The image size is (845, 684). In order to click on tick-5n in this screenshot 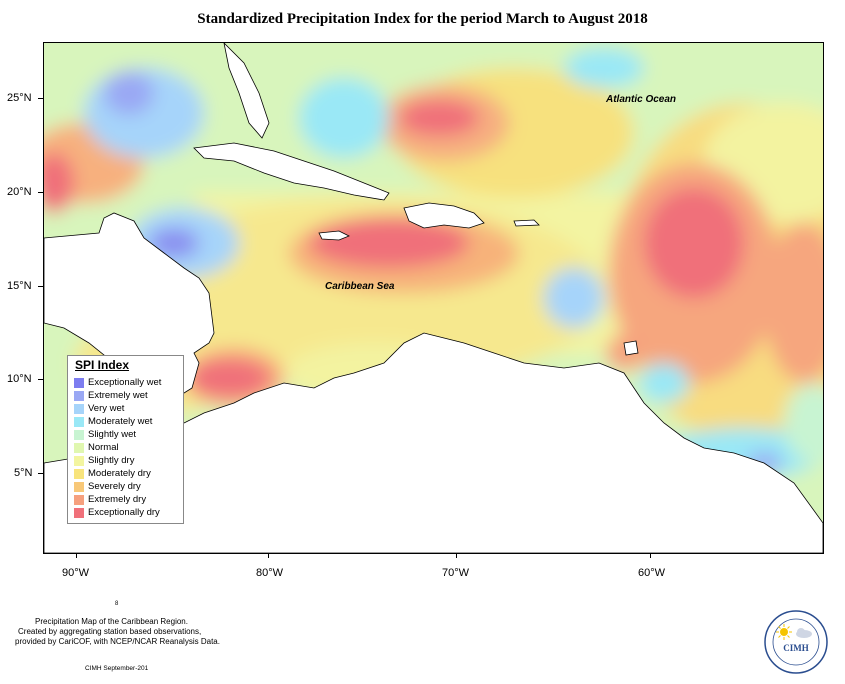, I will do `click(40, 473)`.